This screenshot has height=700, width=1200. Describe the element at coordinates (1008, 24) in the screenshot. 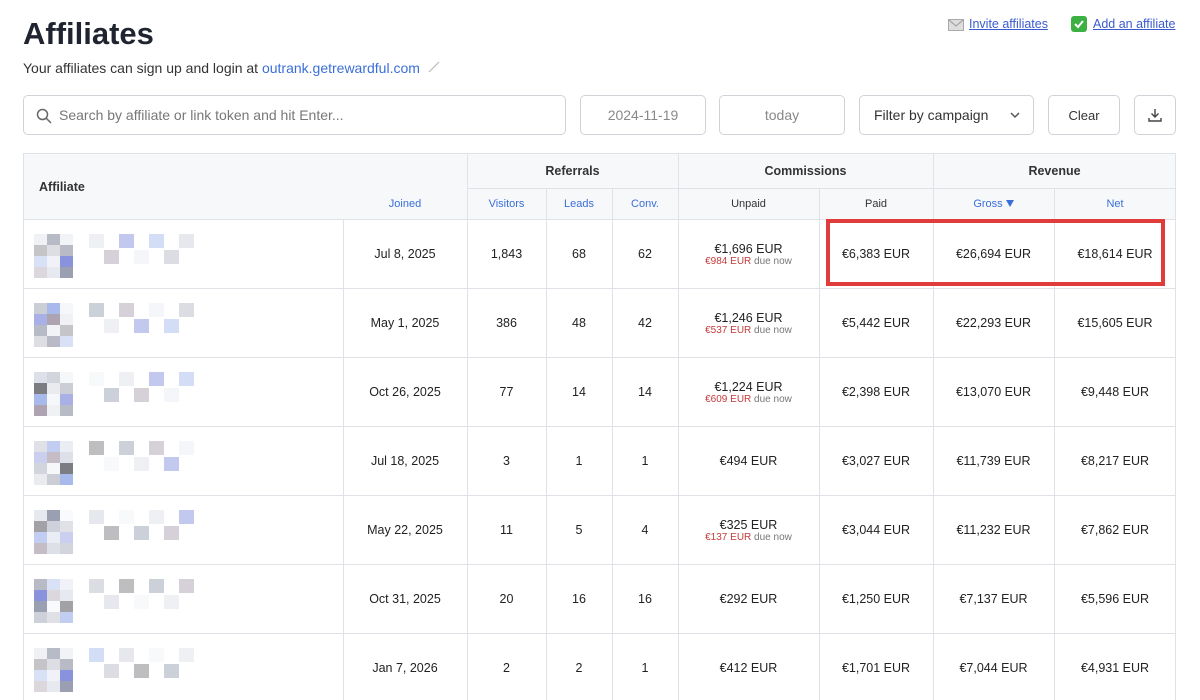

I see `invite-link: Invite affiliates` at that location.